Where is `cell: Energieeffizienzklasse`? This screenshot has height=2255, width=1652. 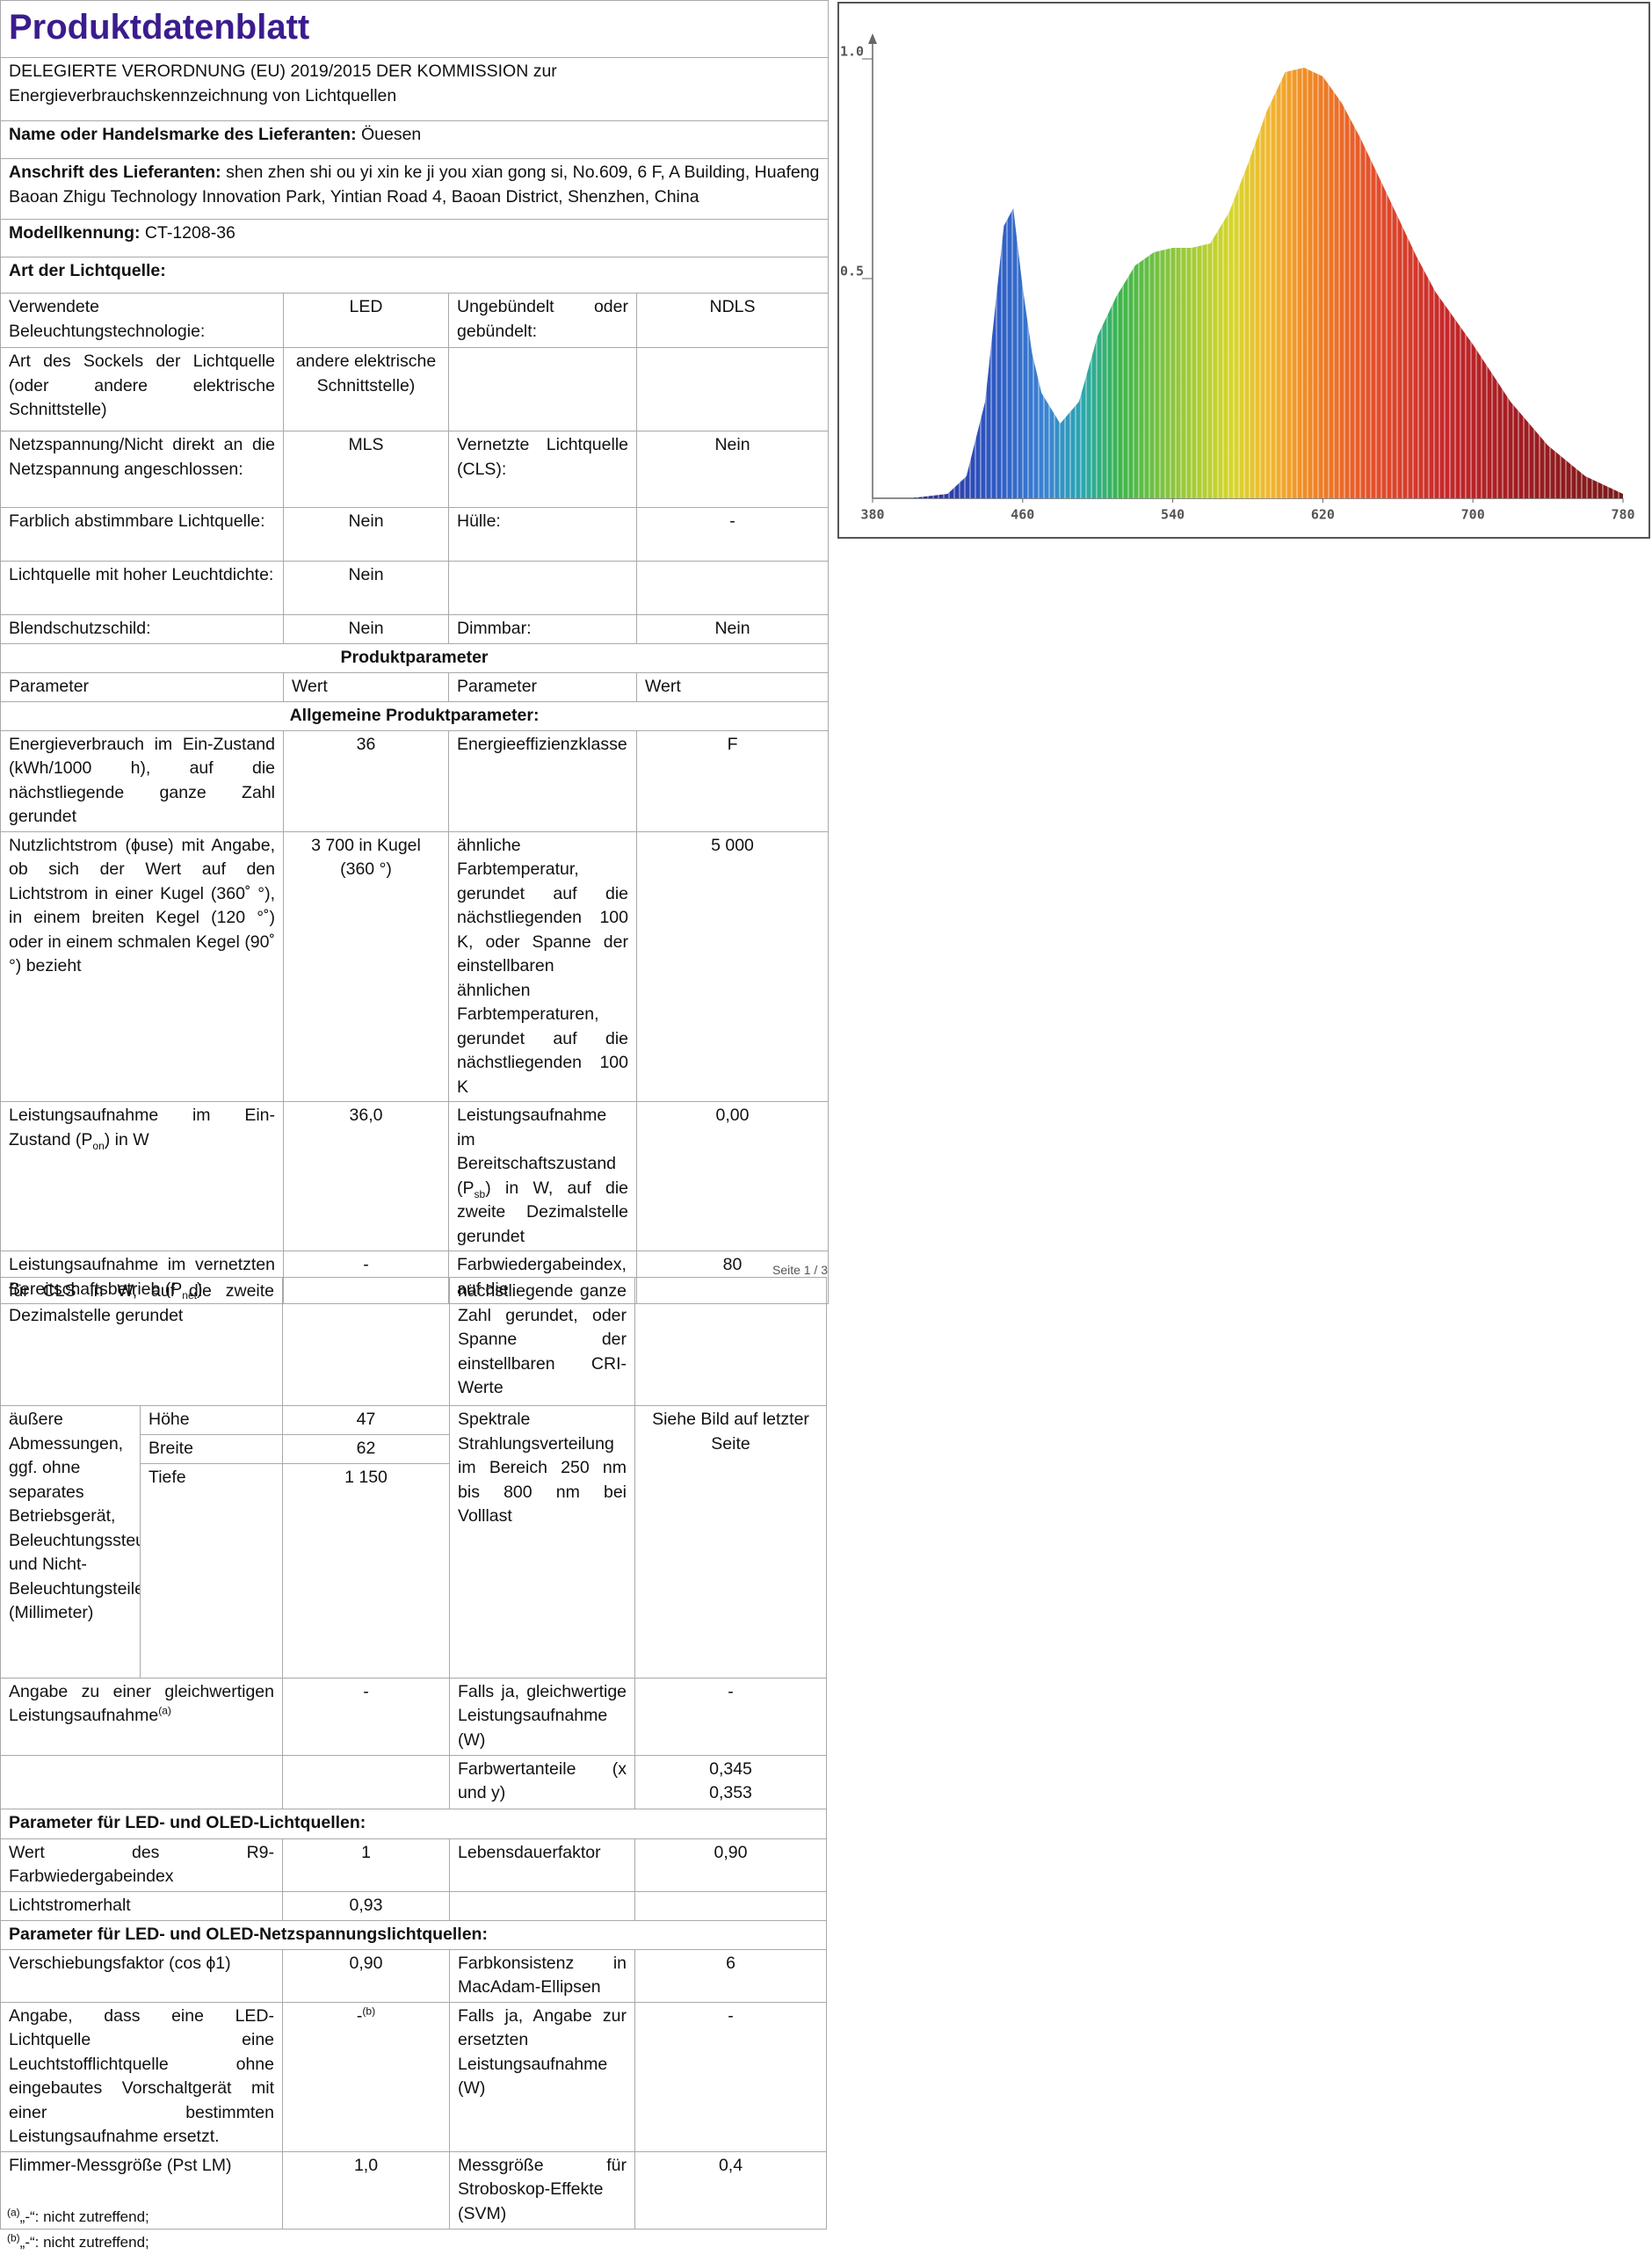
cell: Energieeffizienzklasse is located at coordinates (542, 780).